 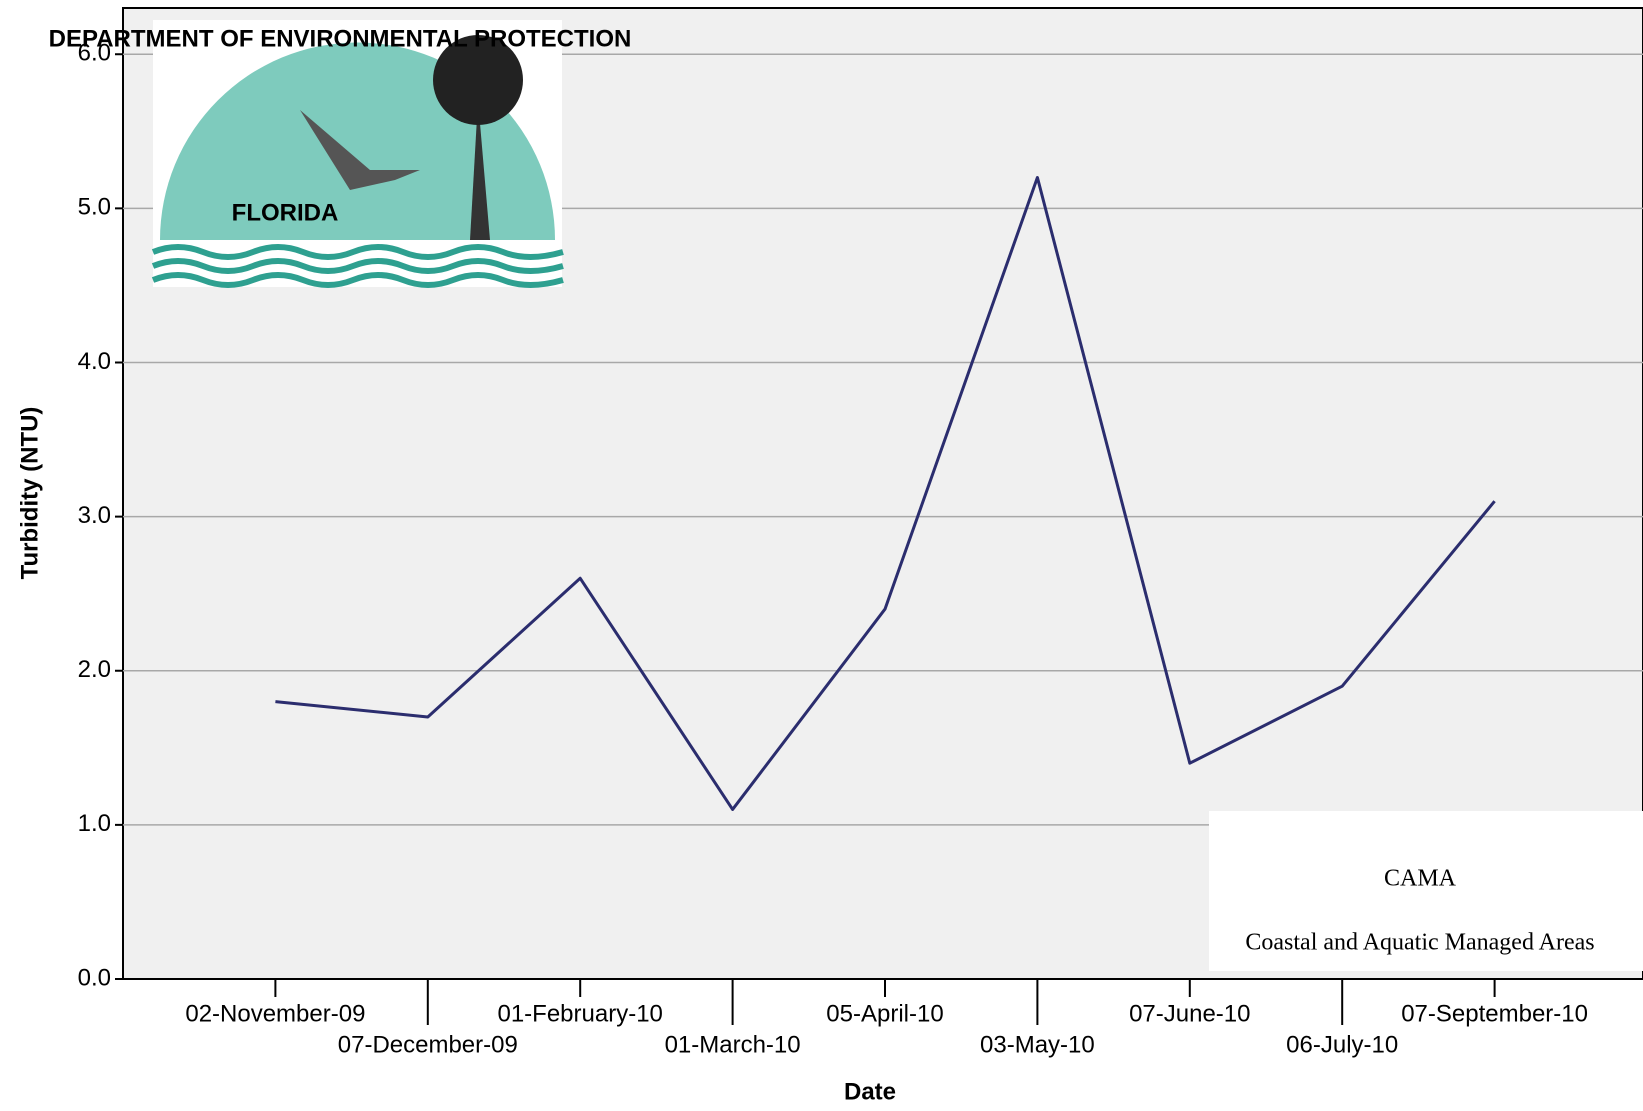 What do you see at coordinates (285, 212) in the screenshot?
I see `logo-text: FLORIDA` at bounding box center [285, 212].